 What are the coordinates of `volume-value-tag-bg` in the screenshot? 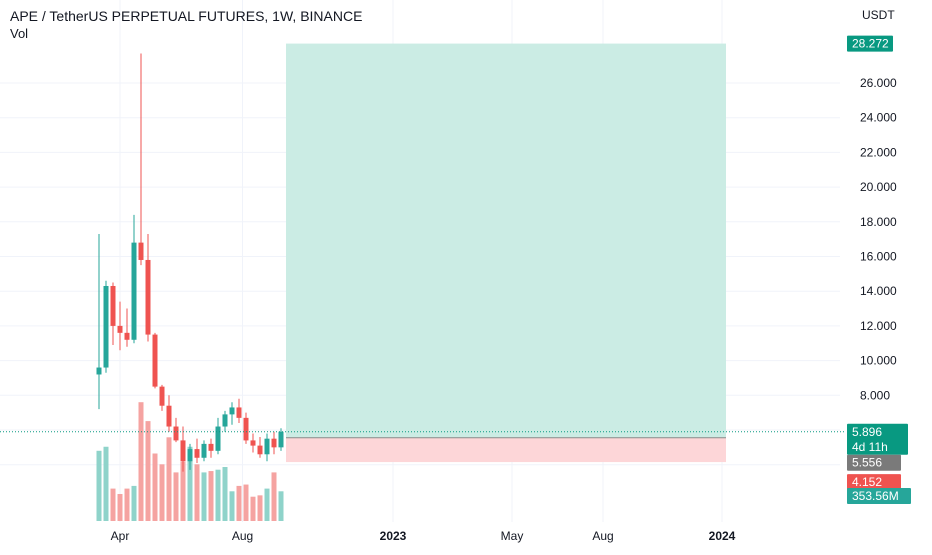 It's located at (879, 496).